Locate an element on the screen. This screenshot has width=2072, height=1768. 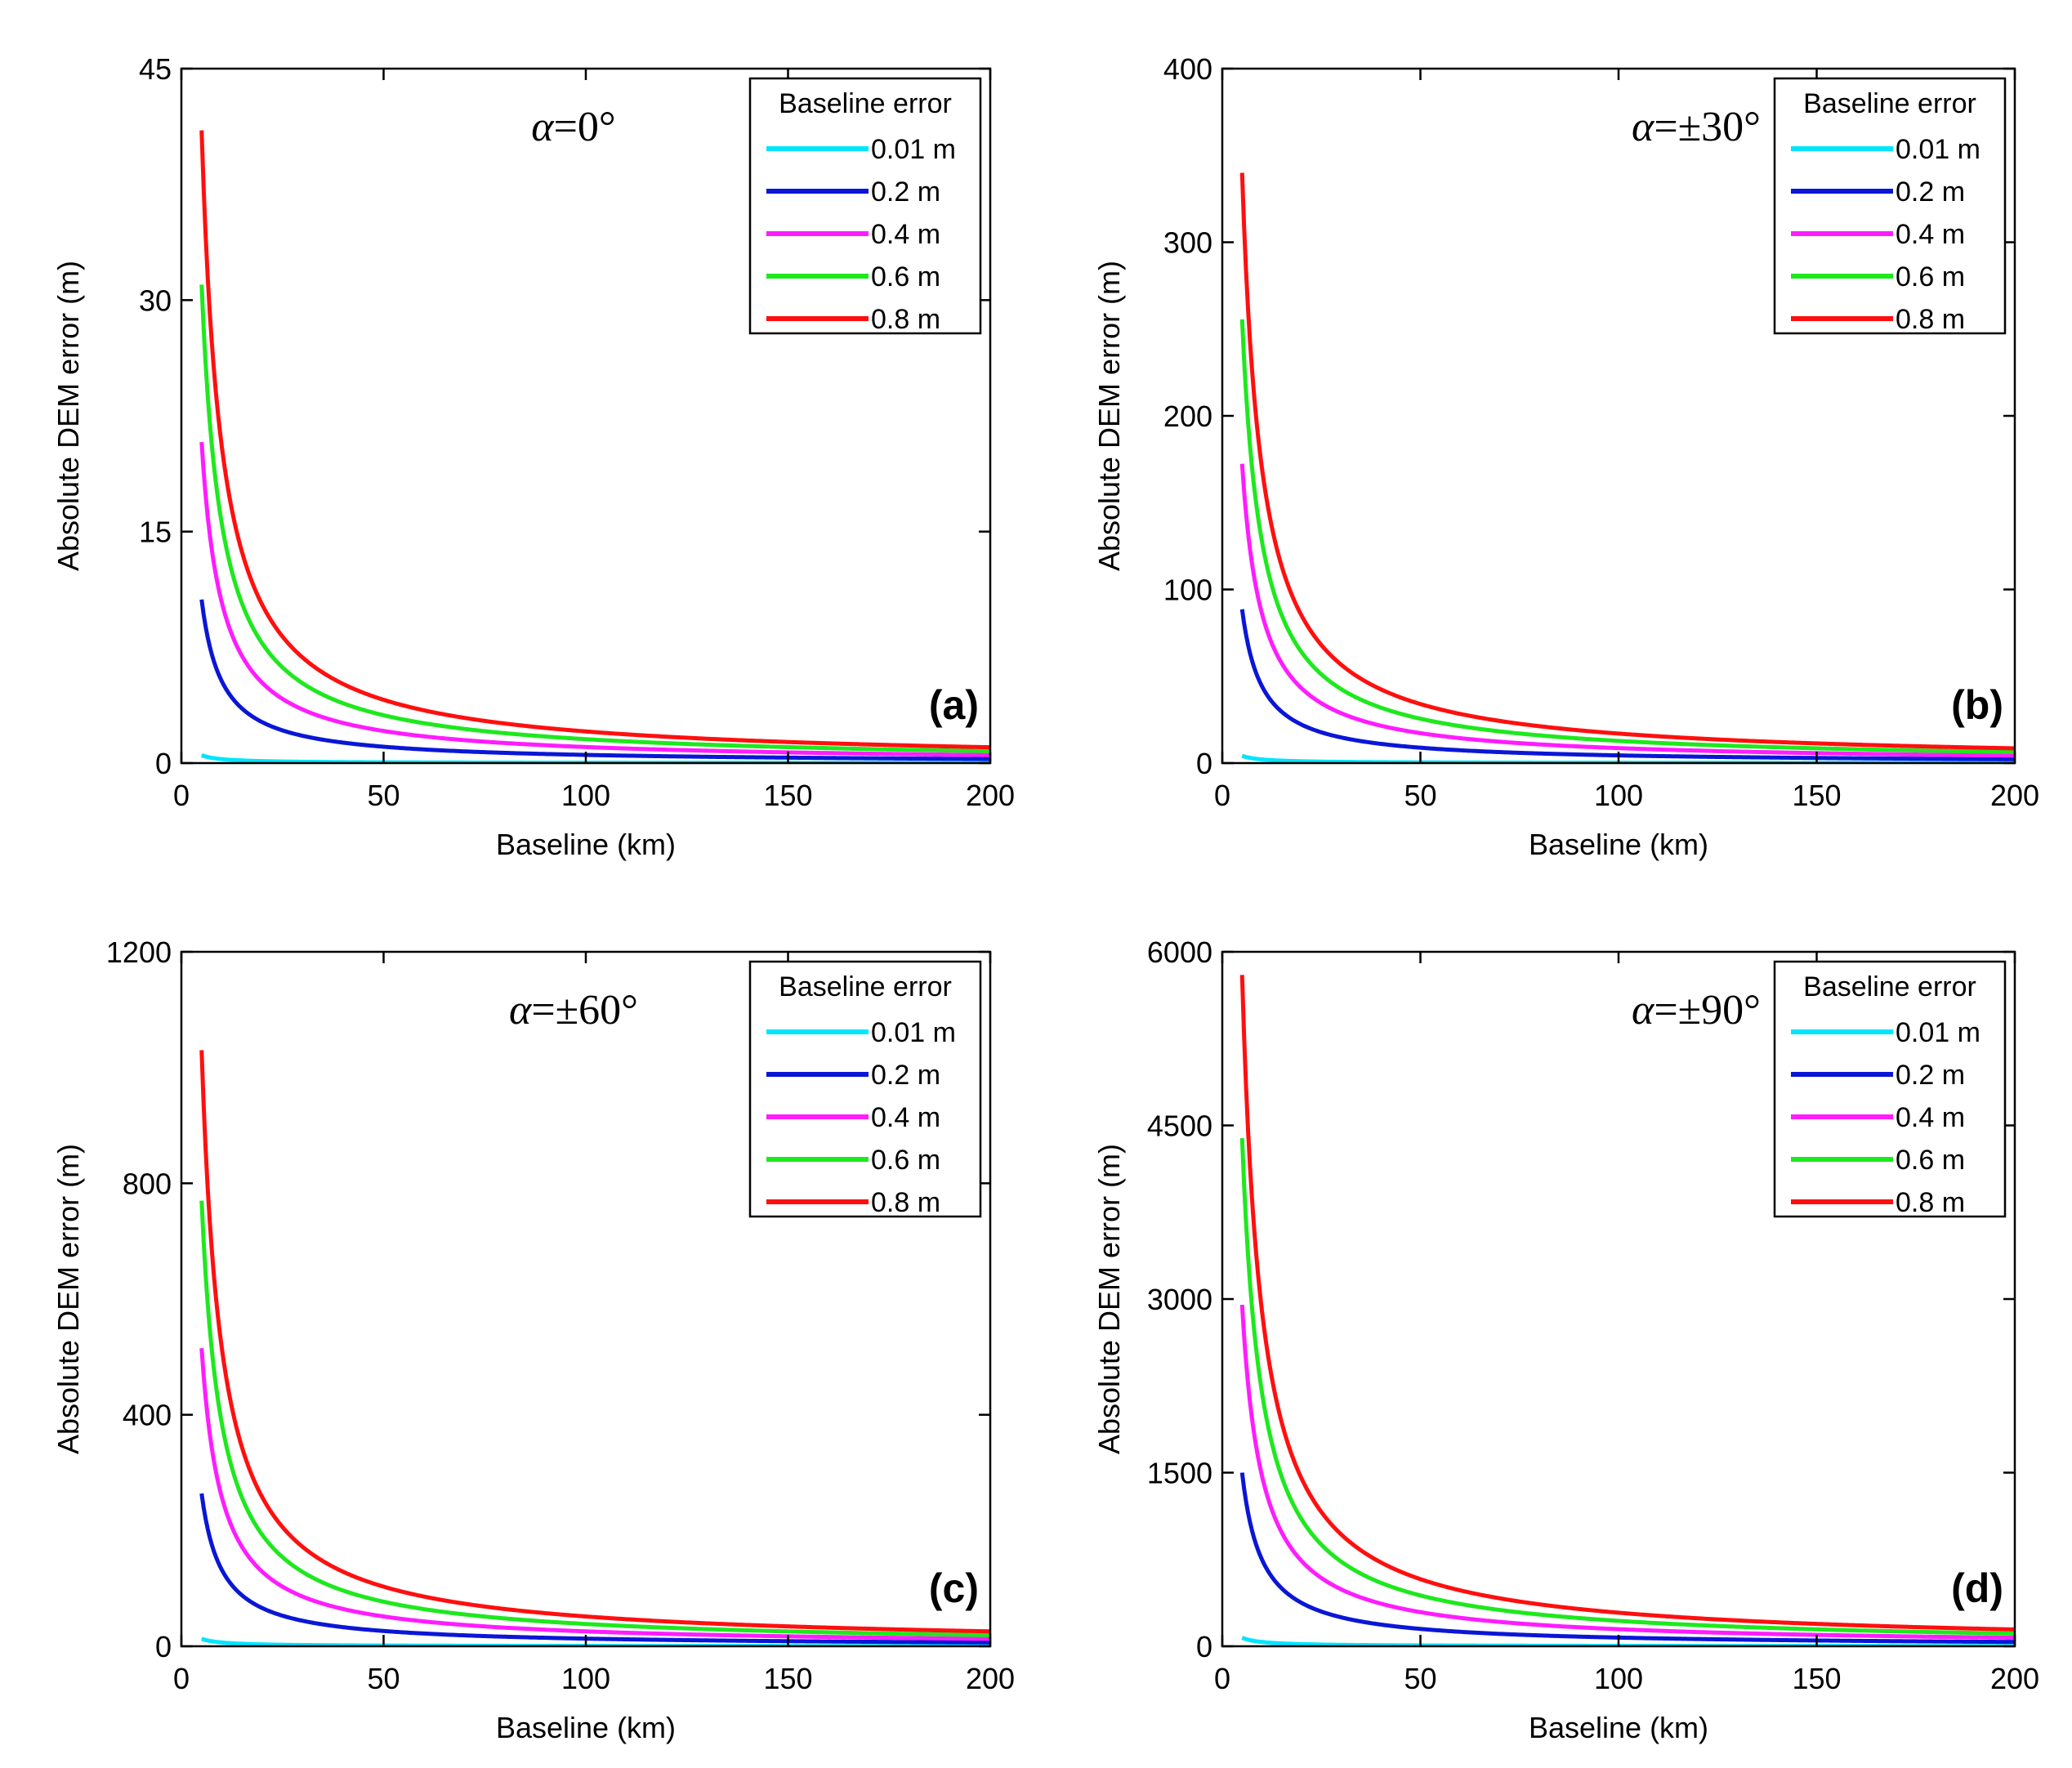
alpha-annotation: α=±30° is located at coordinates (1696, 127).